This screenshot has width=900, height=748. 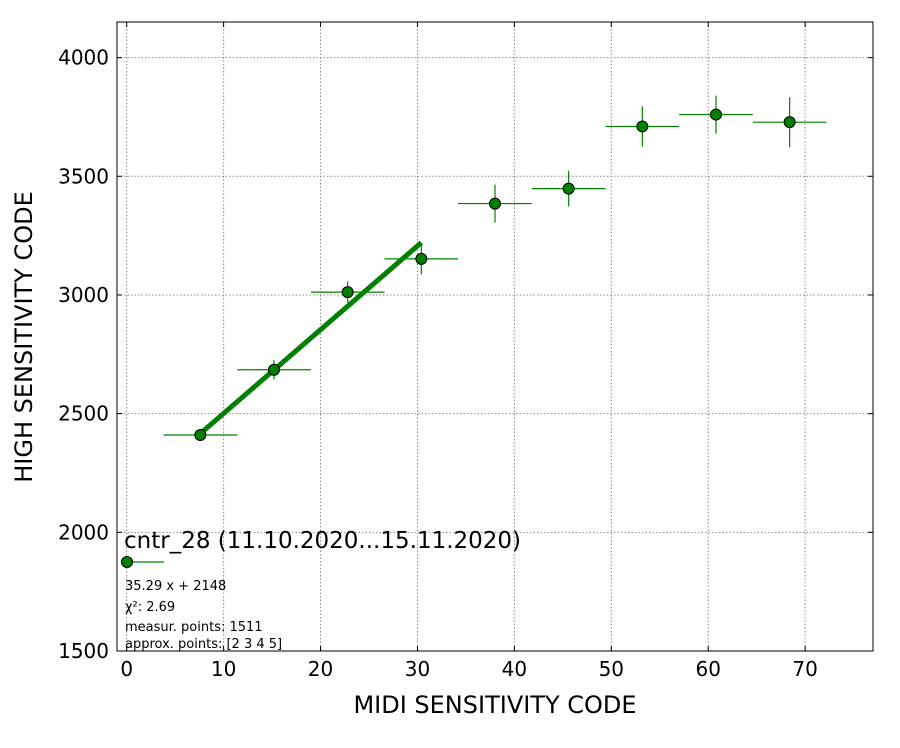 What do you see at coordinates (223, 669) in the screenshot?
I see `x-tick-label: 10` at bounding box center [223, 669].